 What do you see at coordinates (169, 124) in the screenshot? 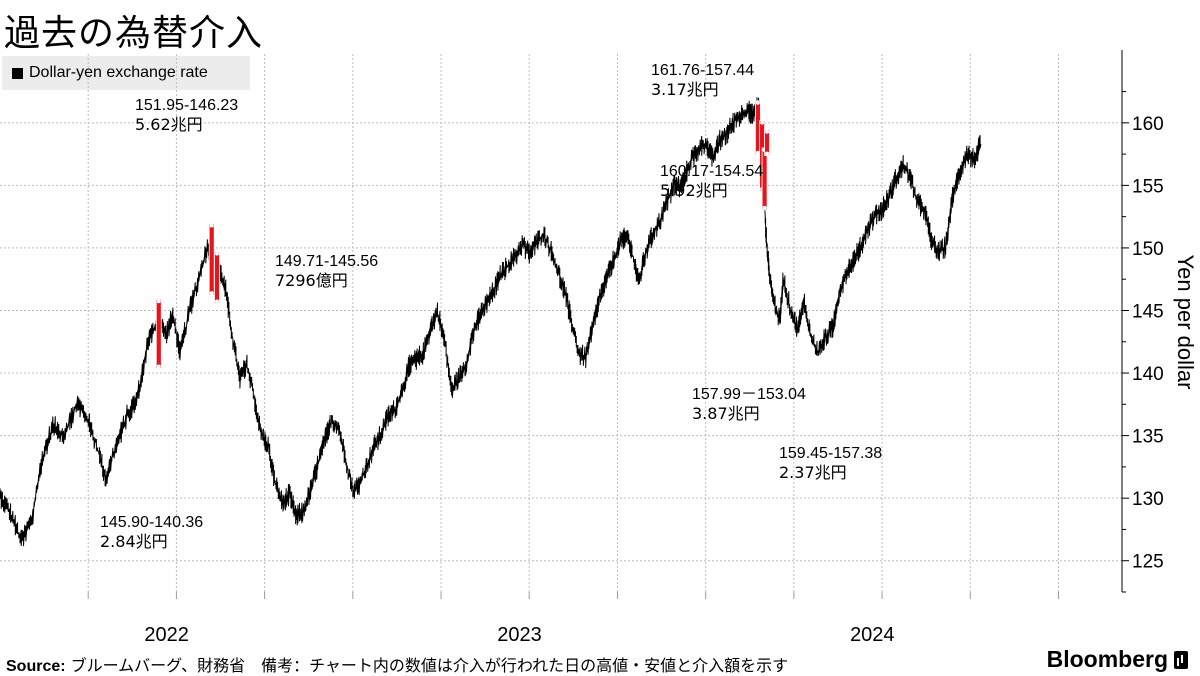
I see `annotation-amount: 5.62兆円` at bounding box center [169, 124].